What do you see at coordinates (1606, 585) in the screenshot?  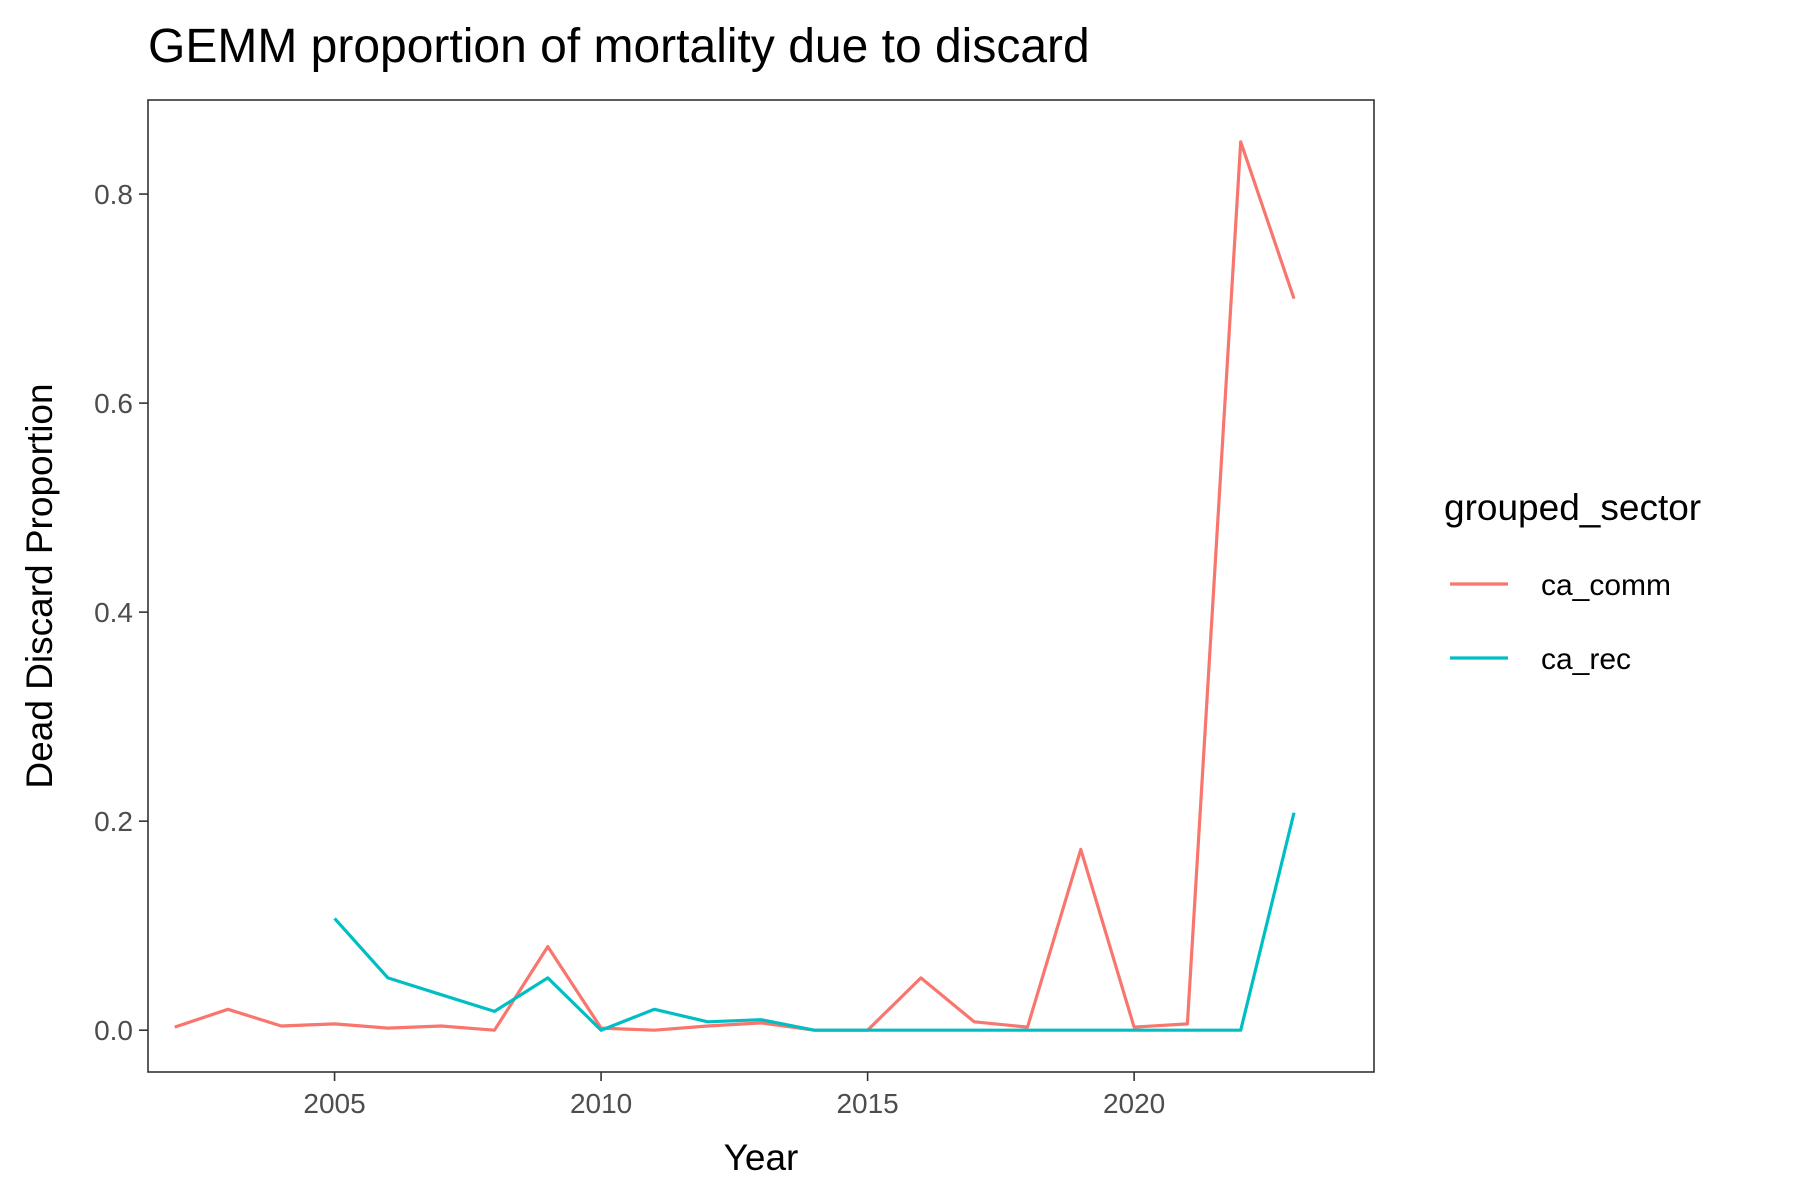 I see `legend-label-ca_comm: ca_comm` at bounding box center [1606, 585].